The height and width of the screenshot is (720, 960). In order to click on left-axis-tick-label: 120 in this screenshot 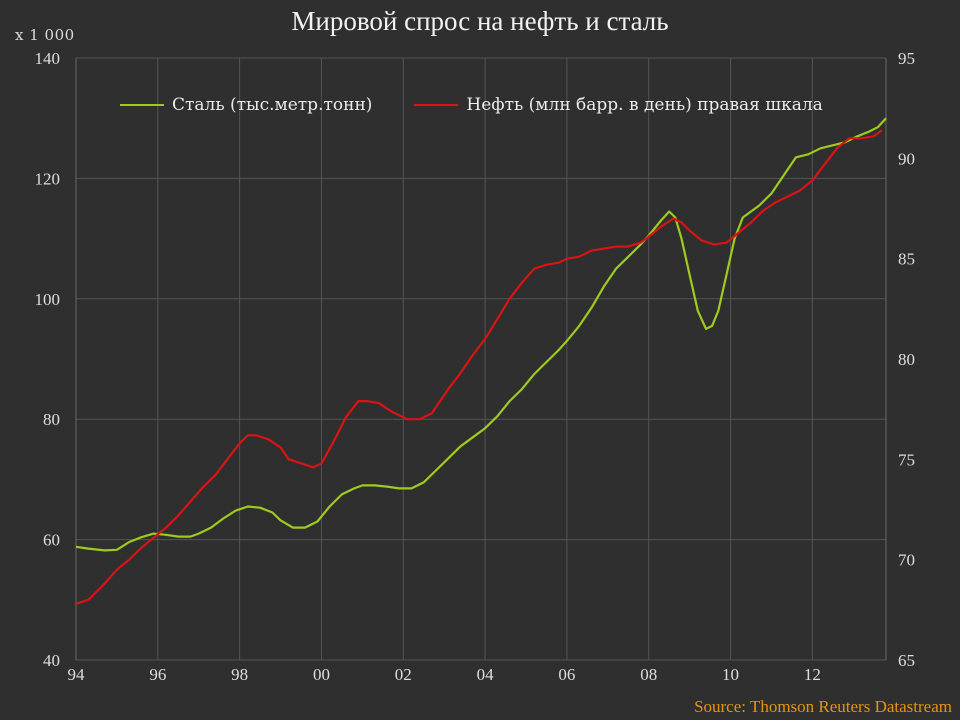, I will do `click(48, 178)`.